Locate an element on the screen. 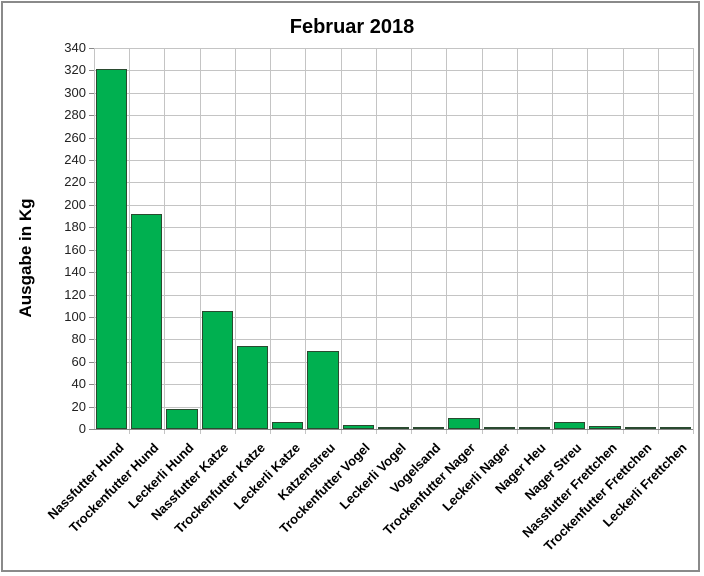 The width and height of the screenshot is (704, 576). bar-leckerli-nager is located at coordinates (499, 428).